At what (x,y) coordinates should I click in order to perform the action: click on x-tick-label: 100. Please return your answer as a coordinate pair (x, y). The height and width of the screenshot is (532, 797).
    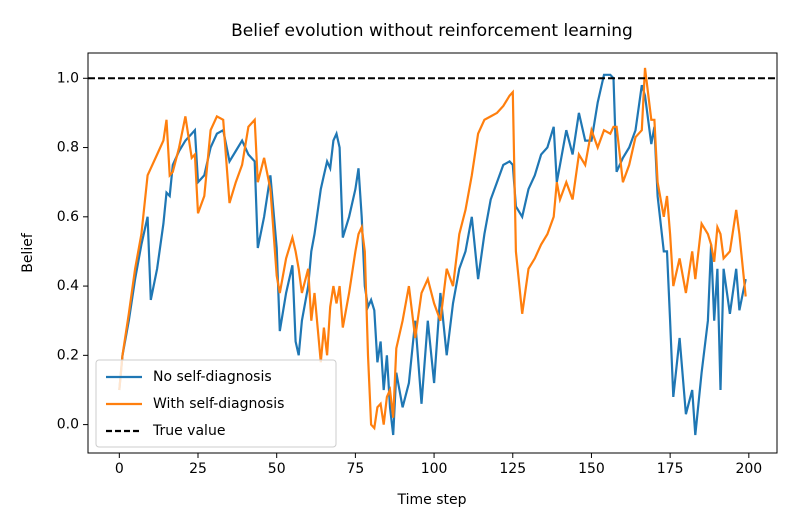
    Looking at the image, I should click on (434, 469).